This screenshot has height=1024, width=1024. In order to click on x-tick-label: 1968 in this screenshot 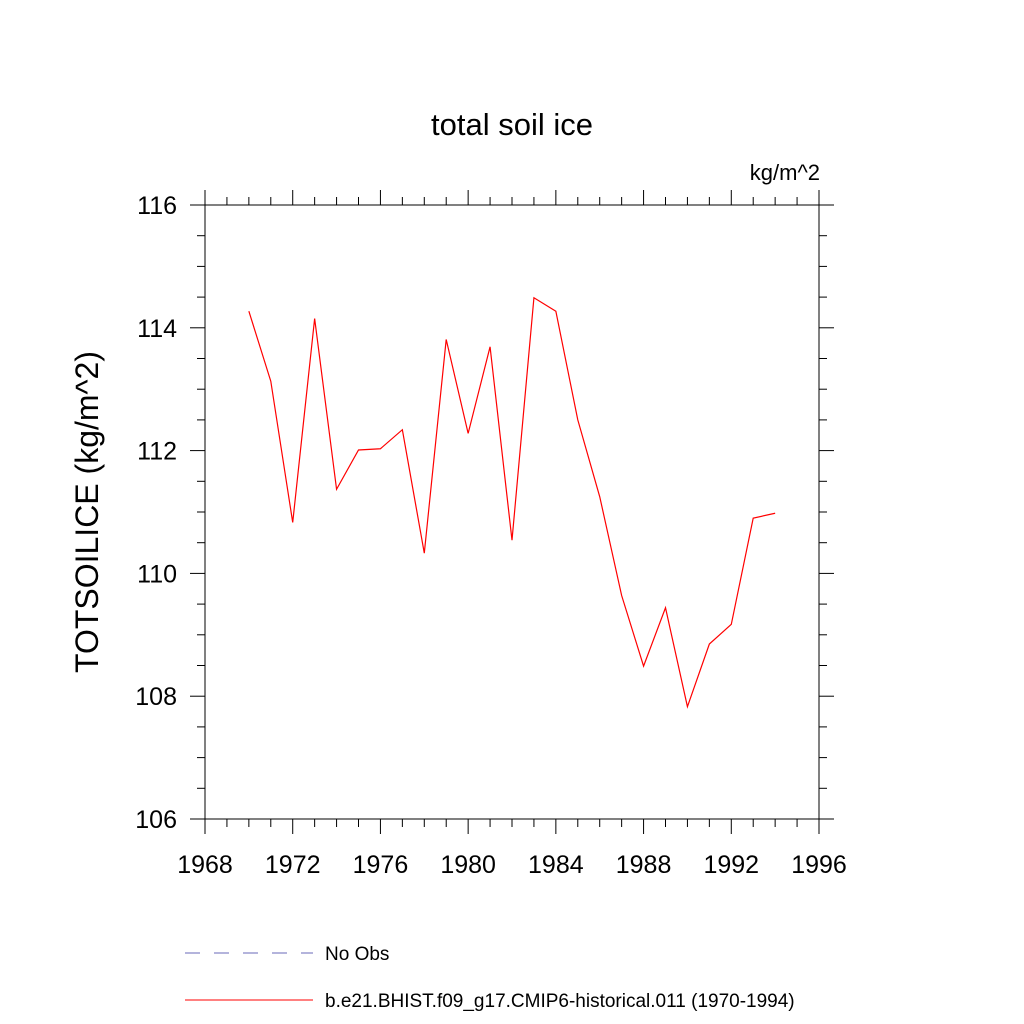, I will do `click(205, 865)`.